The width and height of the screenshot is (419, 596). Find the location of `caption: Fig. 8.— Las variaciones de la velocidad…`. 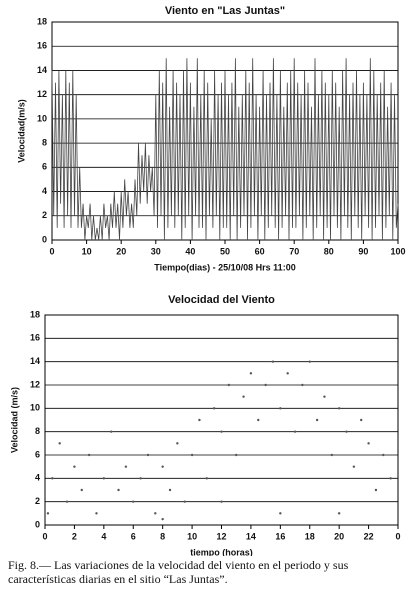

caption: Fig. 8.— Las variaciones de la velocidad… is located at coordinates (178, 572).